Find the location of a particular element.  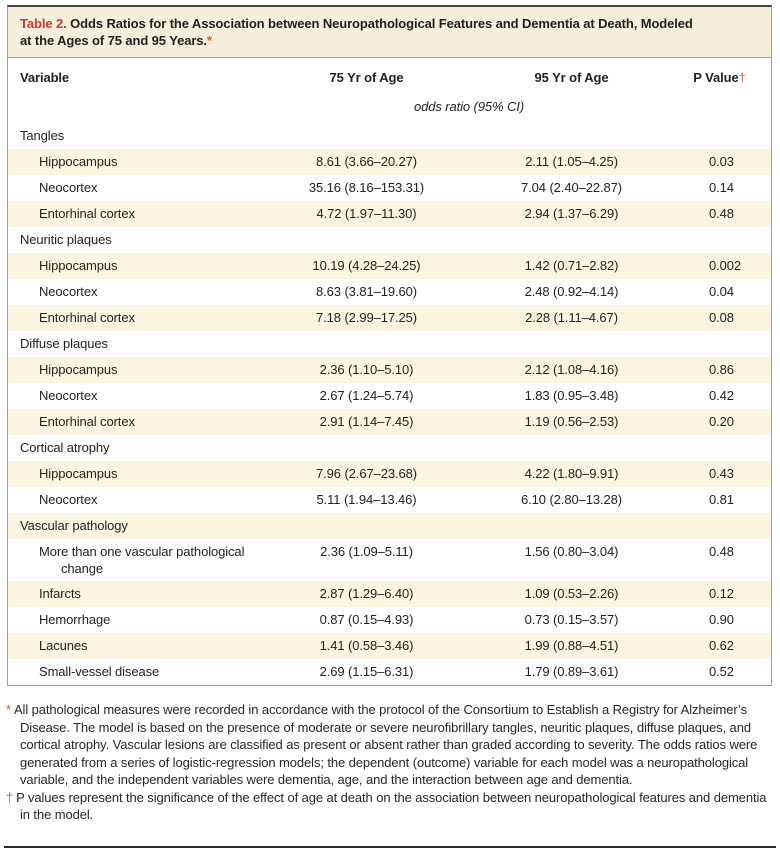

odds-ratio-75: 1.41 (0.58–3.46) is located at coordinates (366, 645).